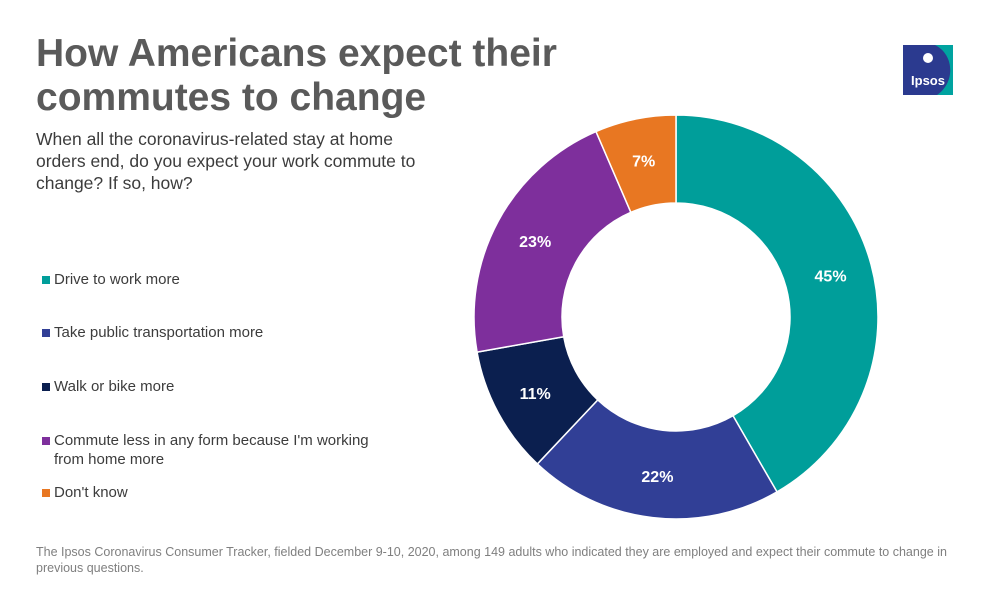 The image size is (1000, 600). Describe the element at coordinates (117, 279) in the screenshot. I see `legend-label: Drive to work more` at that location.